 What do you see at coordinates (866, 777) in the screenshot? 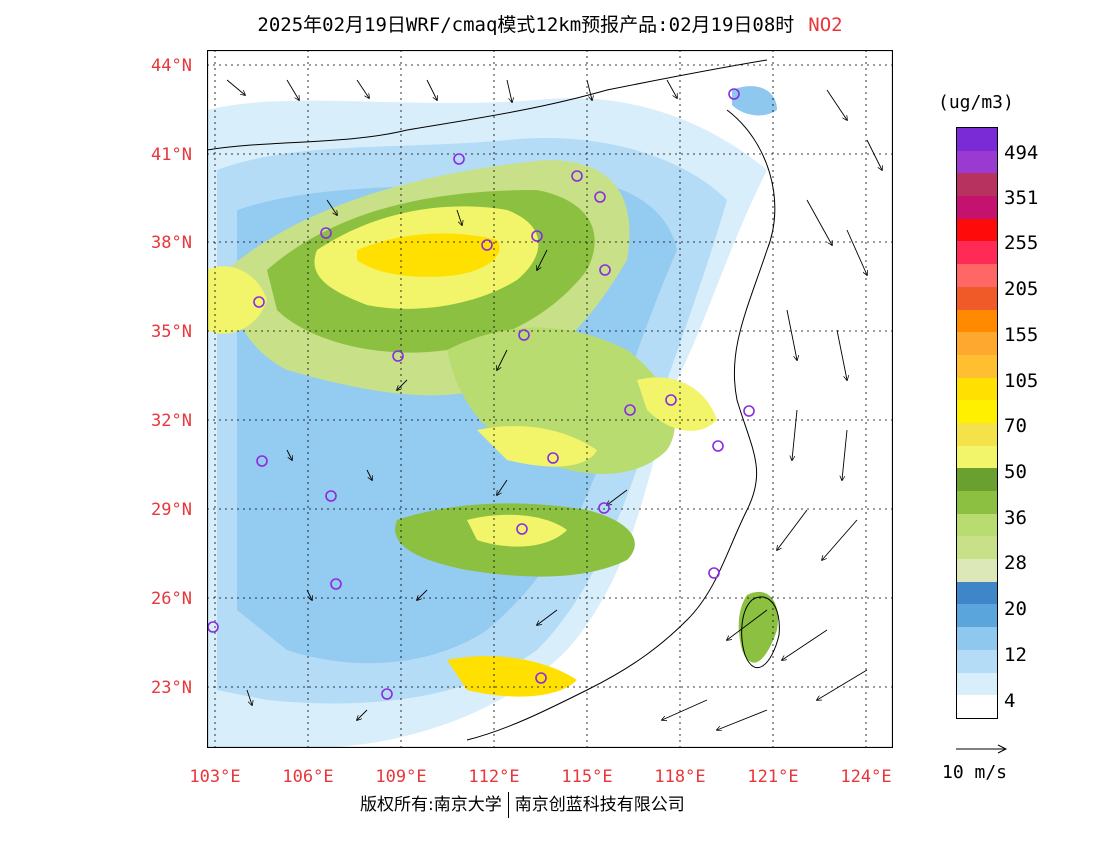
I see `lon-label-124: 124°E` at bounding box center [866, 777].